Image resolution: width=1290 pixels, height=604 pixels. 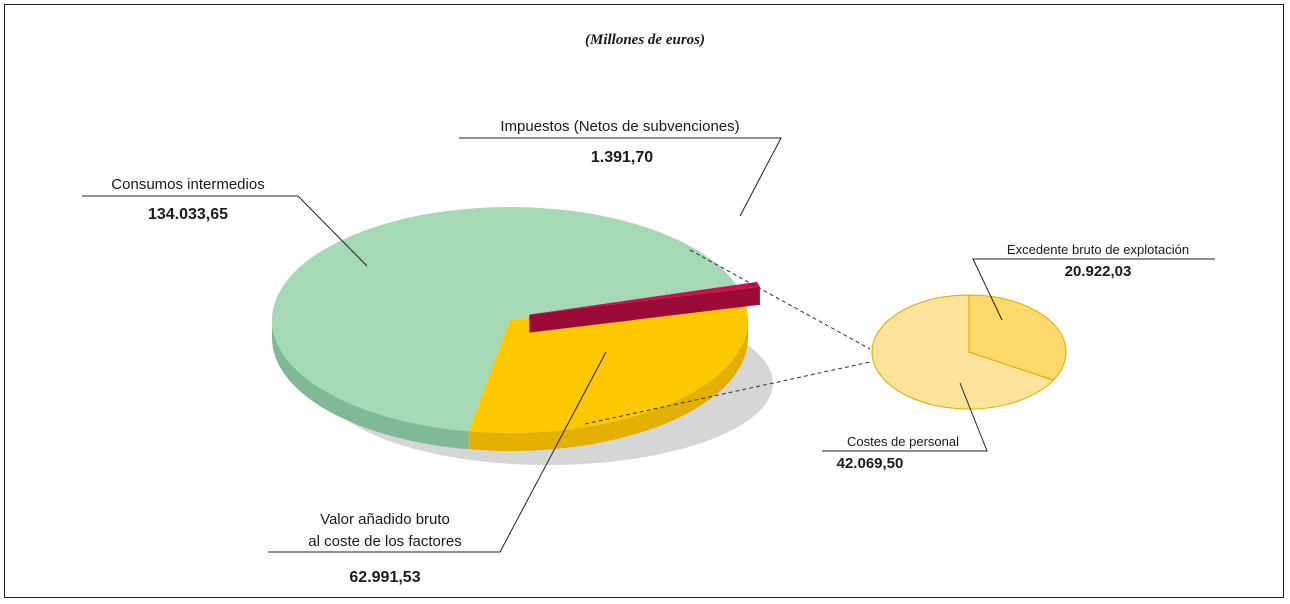 I want to click on slice-impuestos-side, so click(x=644, y=309).